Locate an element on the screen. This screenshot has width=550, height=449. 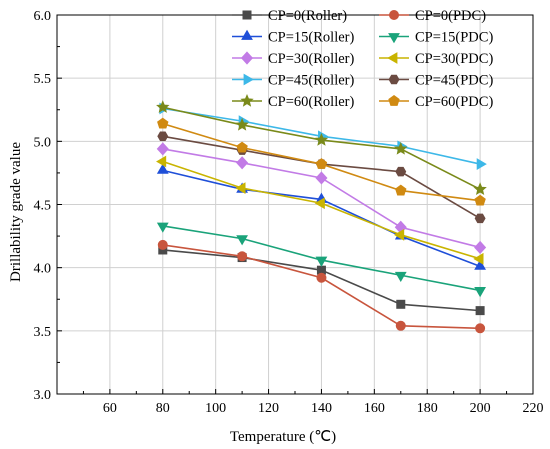
x-tick-label: 220 is located at coordinates (533, 408).